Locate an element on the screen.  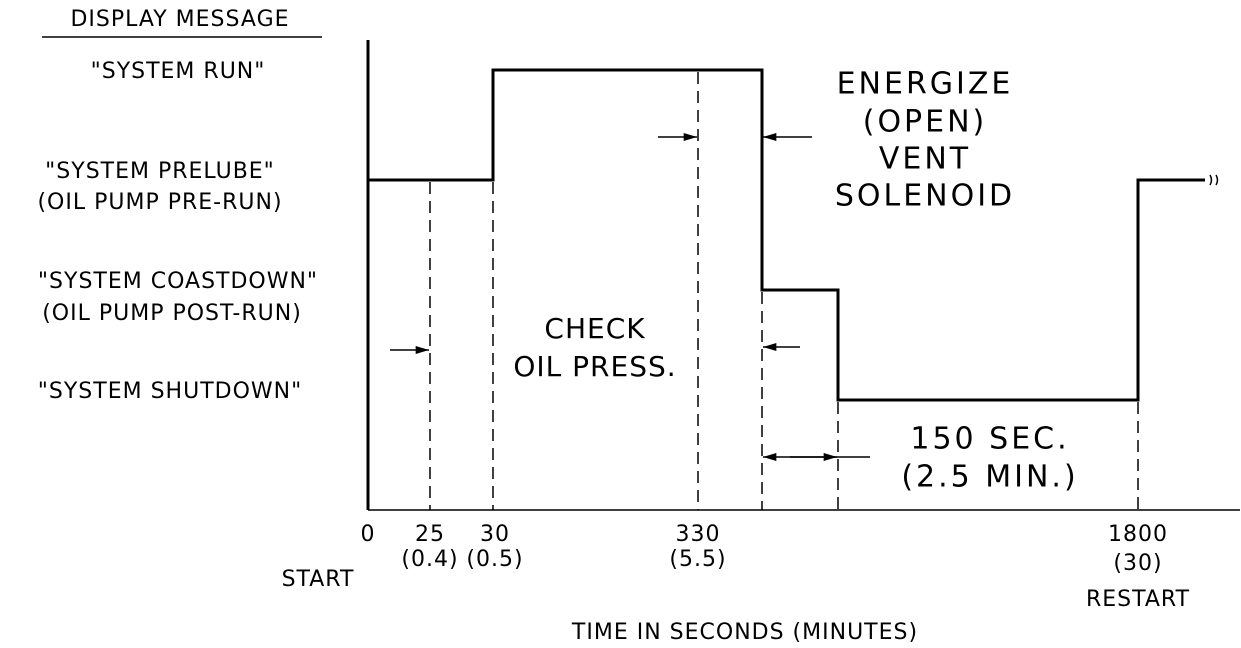
state-note: (OIL PUMP PRE-RUN) is located at coordinates (159, 202).